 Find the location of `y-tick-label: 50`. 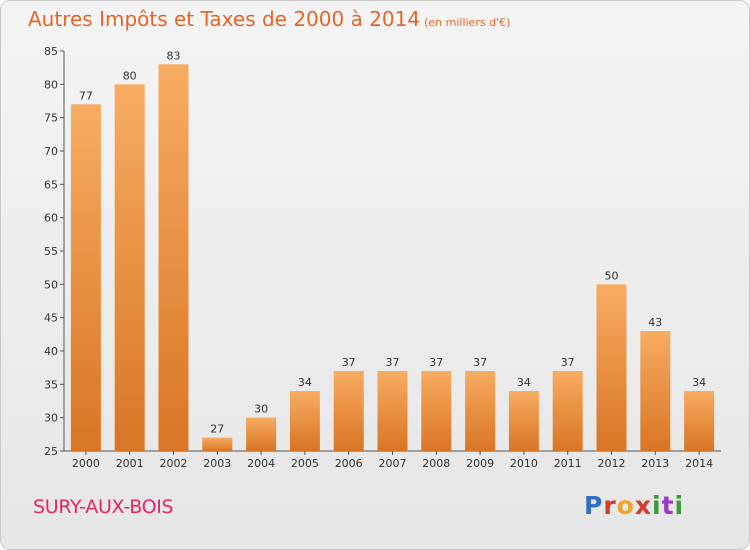

y-tick-label: 50 is located at coordinates (51, 284).